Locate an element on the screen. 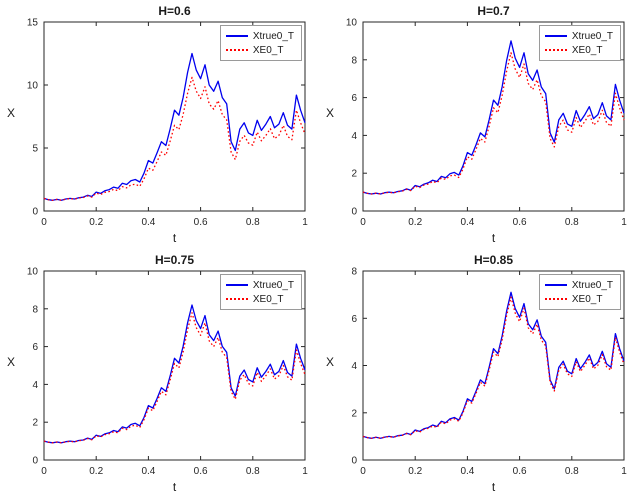  plot-title: H=0.7 is located at coordinates (493, 11).